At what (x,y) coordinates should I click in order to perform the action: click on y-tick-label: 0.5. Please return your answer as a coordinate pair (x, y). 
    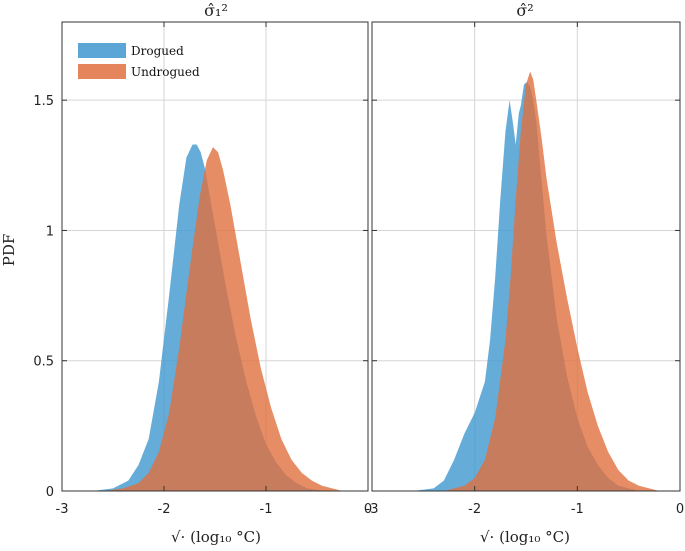
    Looking at the image, I should click on (43, 362).